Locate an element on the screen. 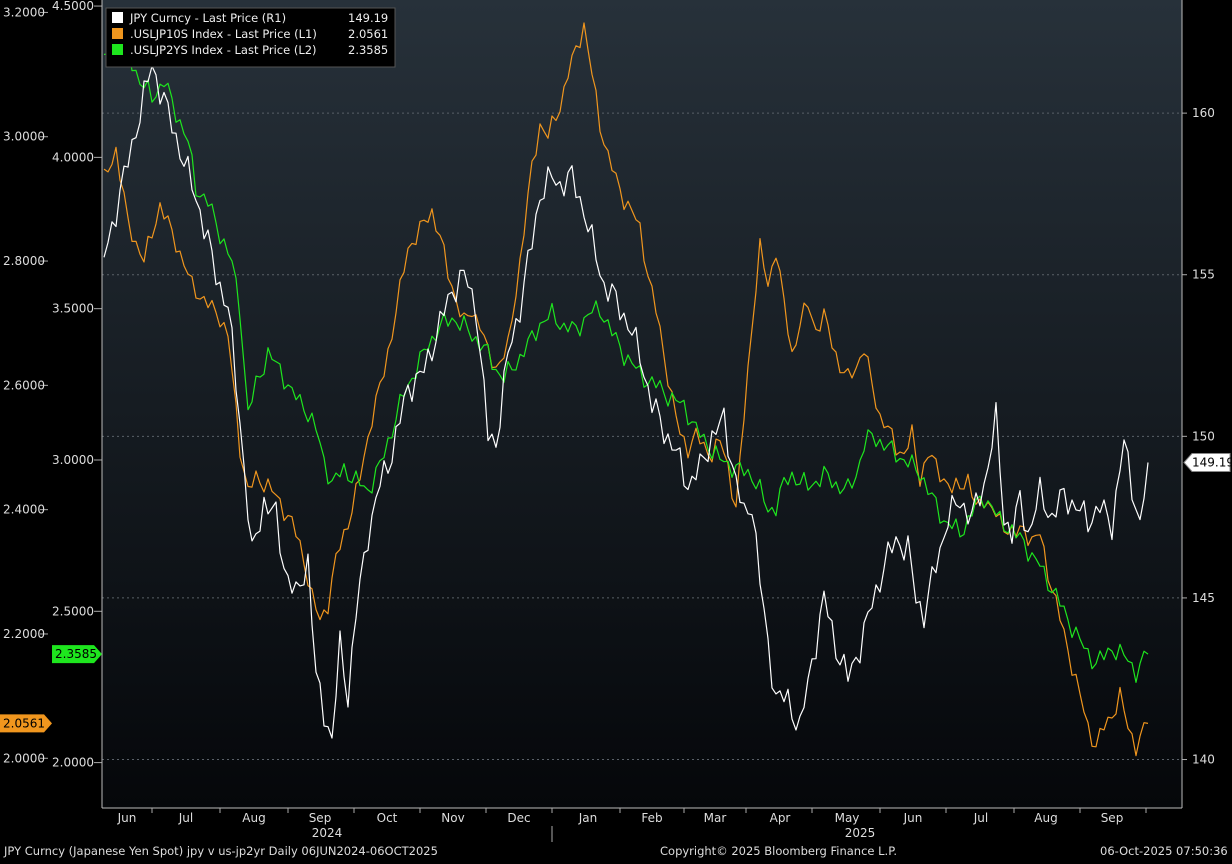 The height and width of the screenshot is (864, 1232). legend-box is located at coordinates (250, 37).